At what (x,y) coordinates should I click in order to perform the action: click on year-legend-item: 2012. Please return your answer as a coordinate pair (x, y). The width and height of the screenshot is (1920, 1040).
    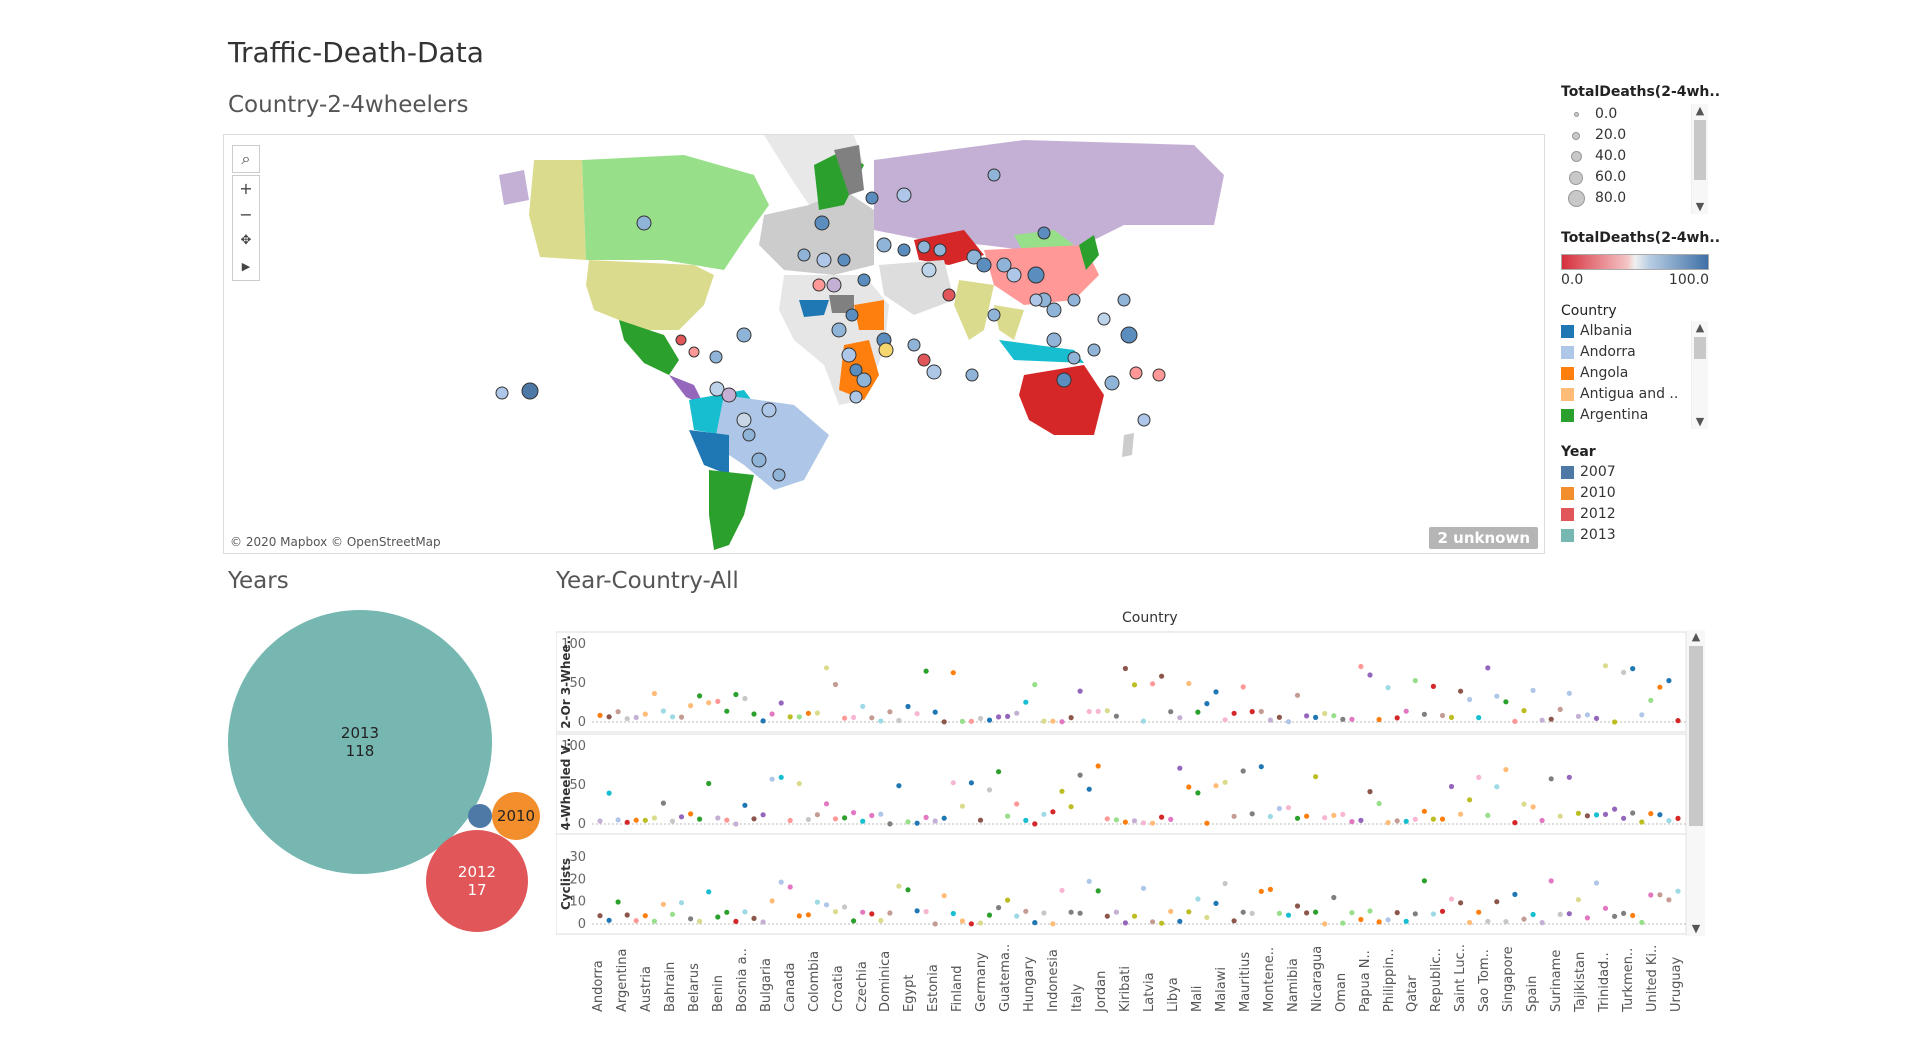
    Looking at the image, I should click on (1636, 514).